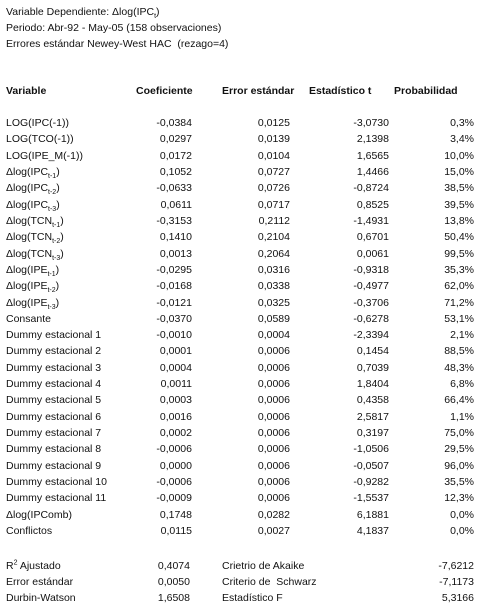 This screenshot has height=608, width=481. What do you see at coordinates (456, 582) in the screenshot?
I see `stat-value: -7,1173` at bounding box center [456, 582].